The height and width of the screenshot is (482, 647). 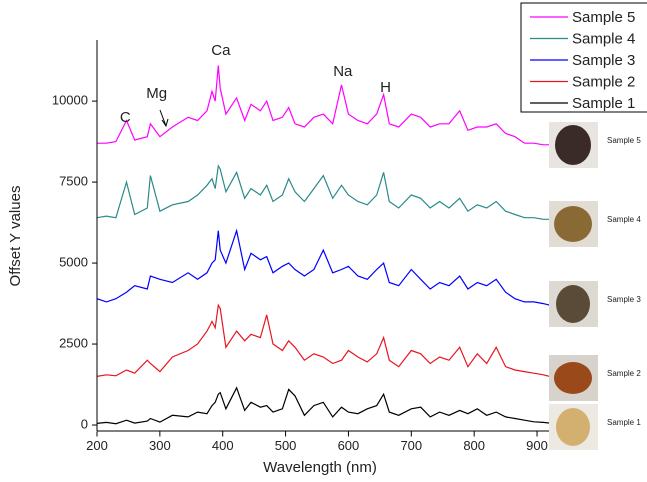 What do you see at coordinates (223, 445) in the screenshot?
I see `x-tick-label: 400` at bounding box center [223, 445].